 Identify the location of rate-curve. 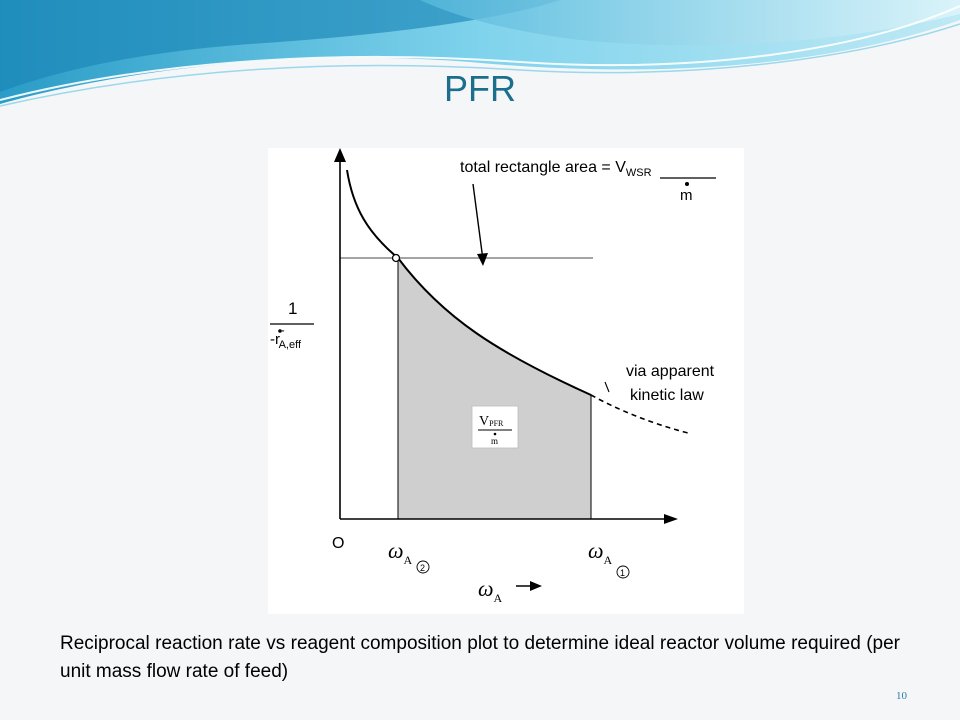
(469, 282).